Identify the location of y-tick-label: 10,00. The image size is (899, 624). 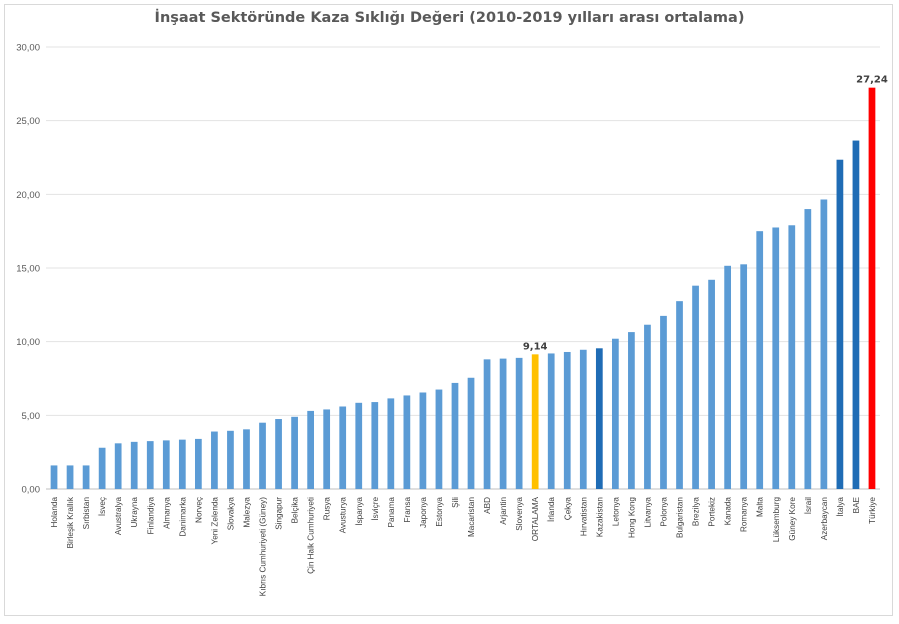
(28, 342).